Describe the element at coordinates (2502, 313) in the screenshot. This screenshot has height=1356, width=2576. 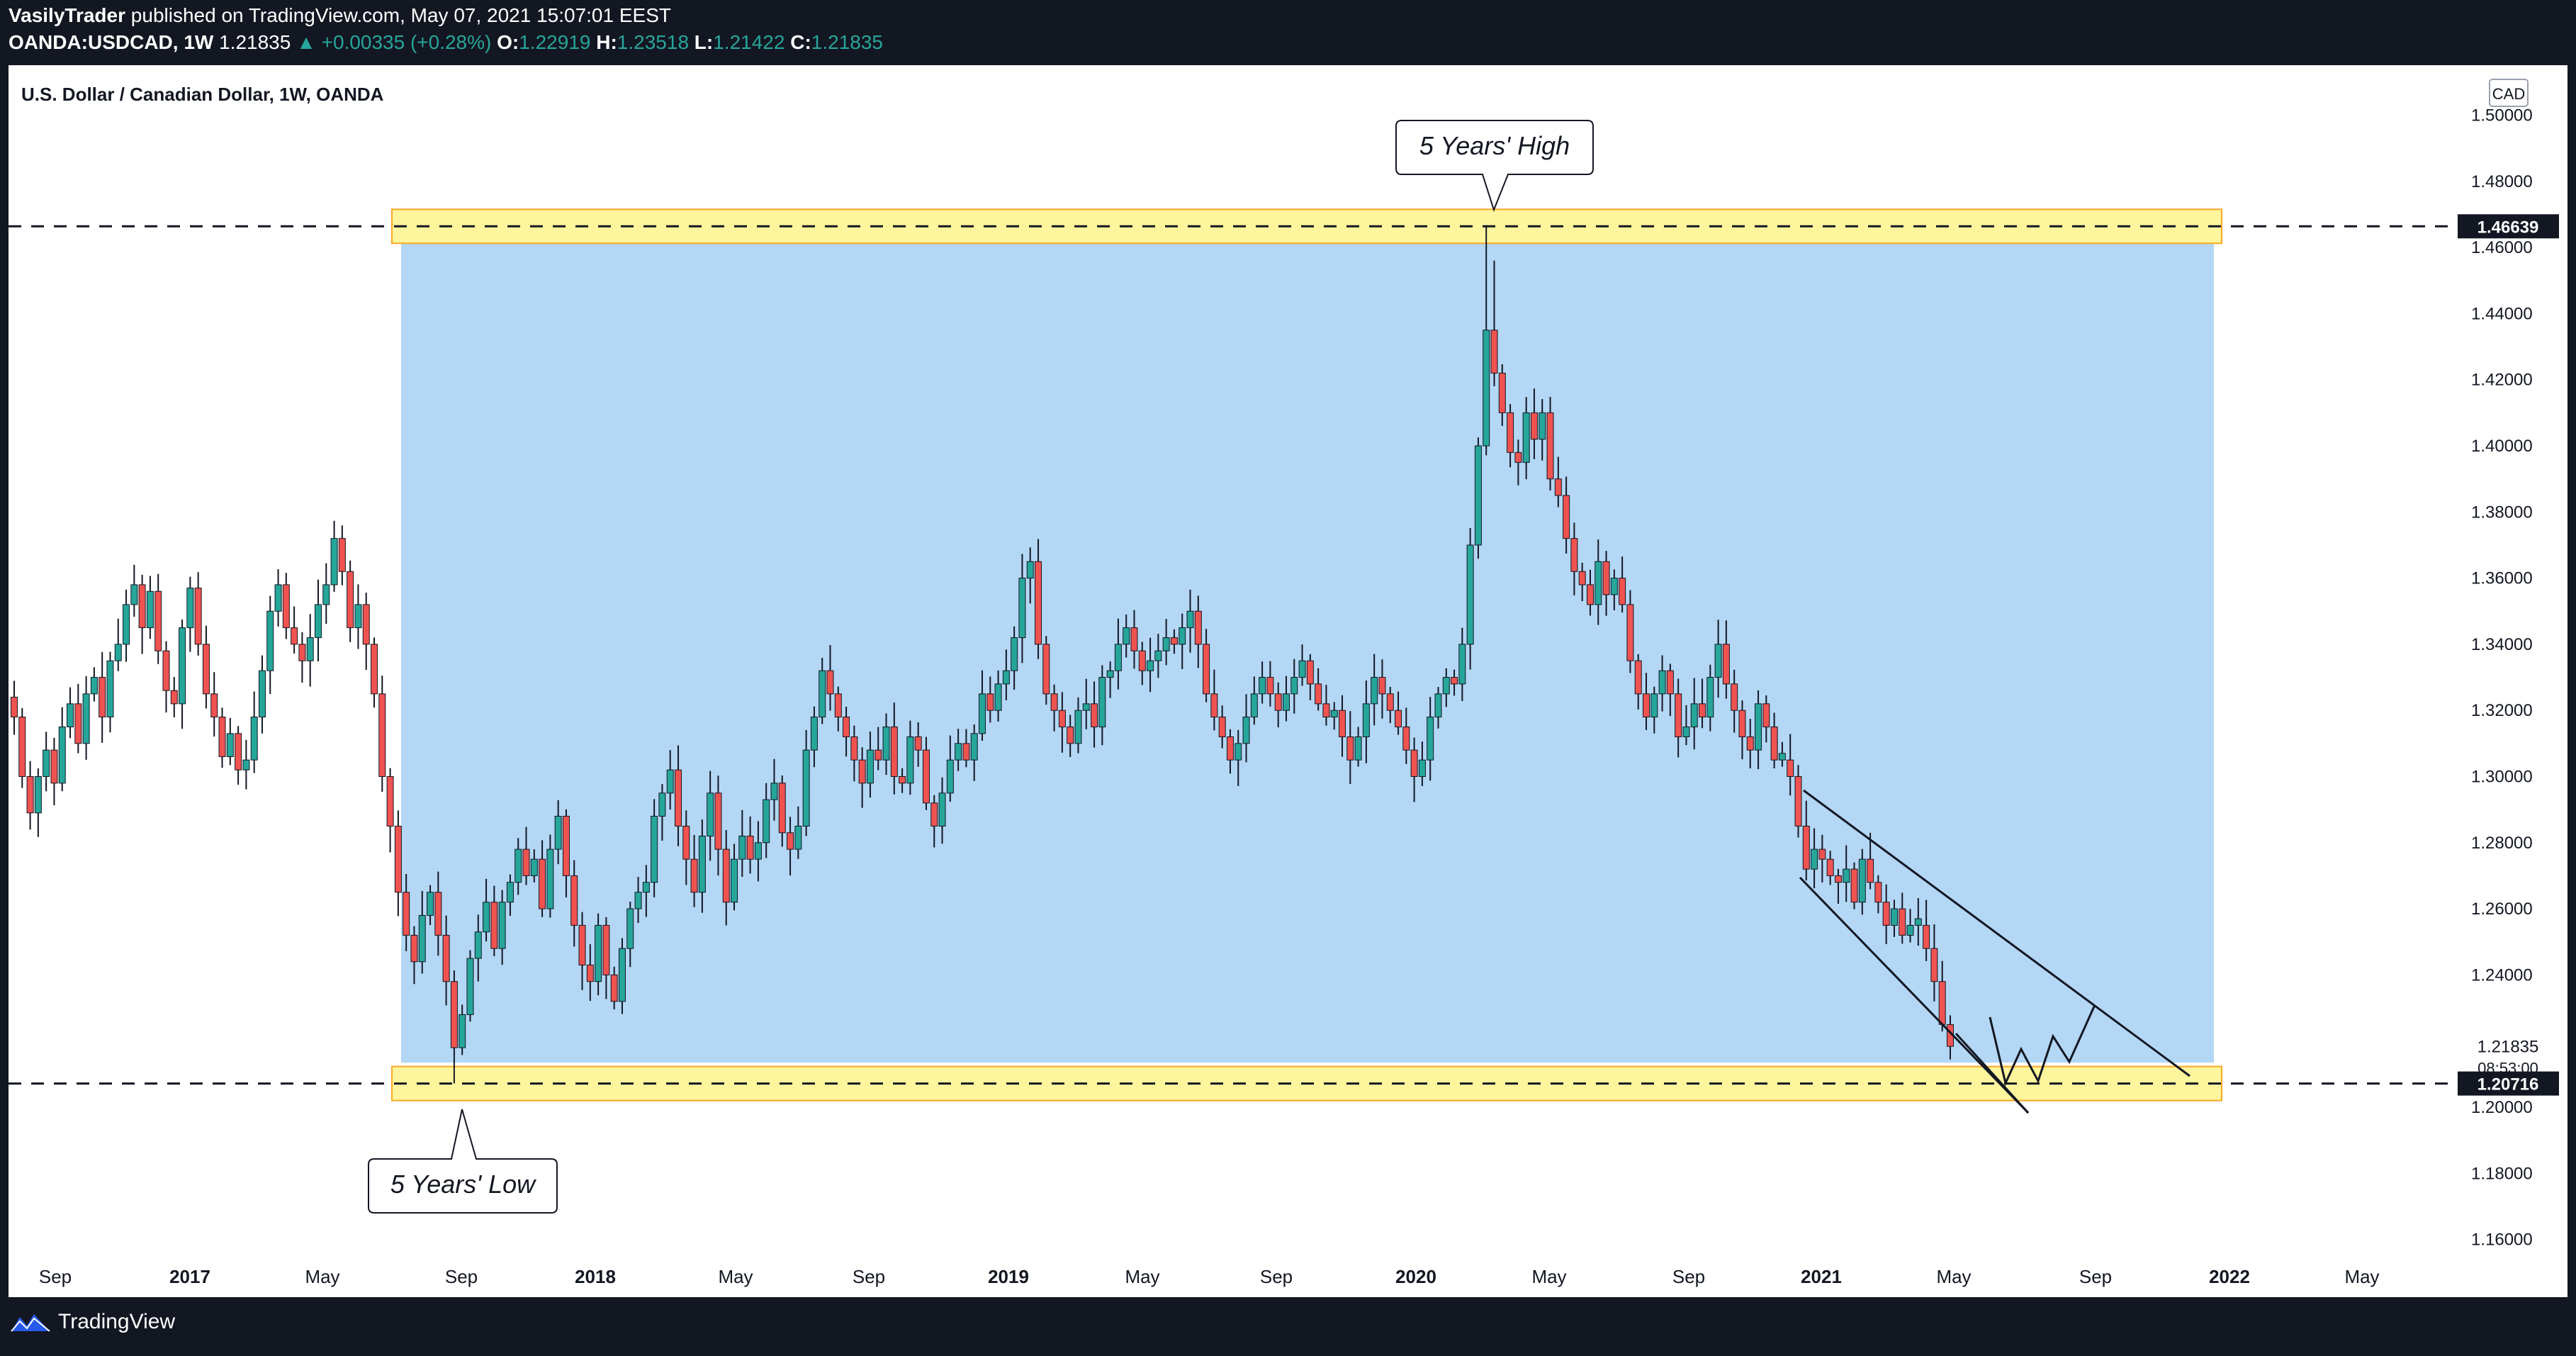
I see `price-tick-label: 1.44000` at that location.